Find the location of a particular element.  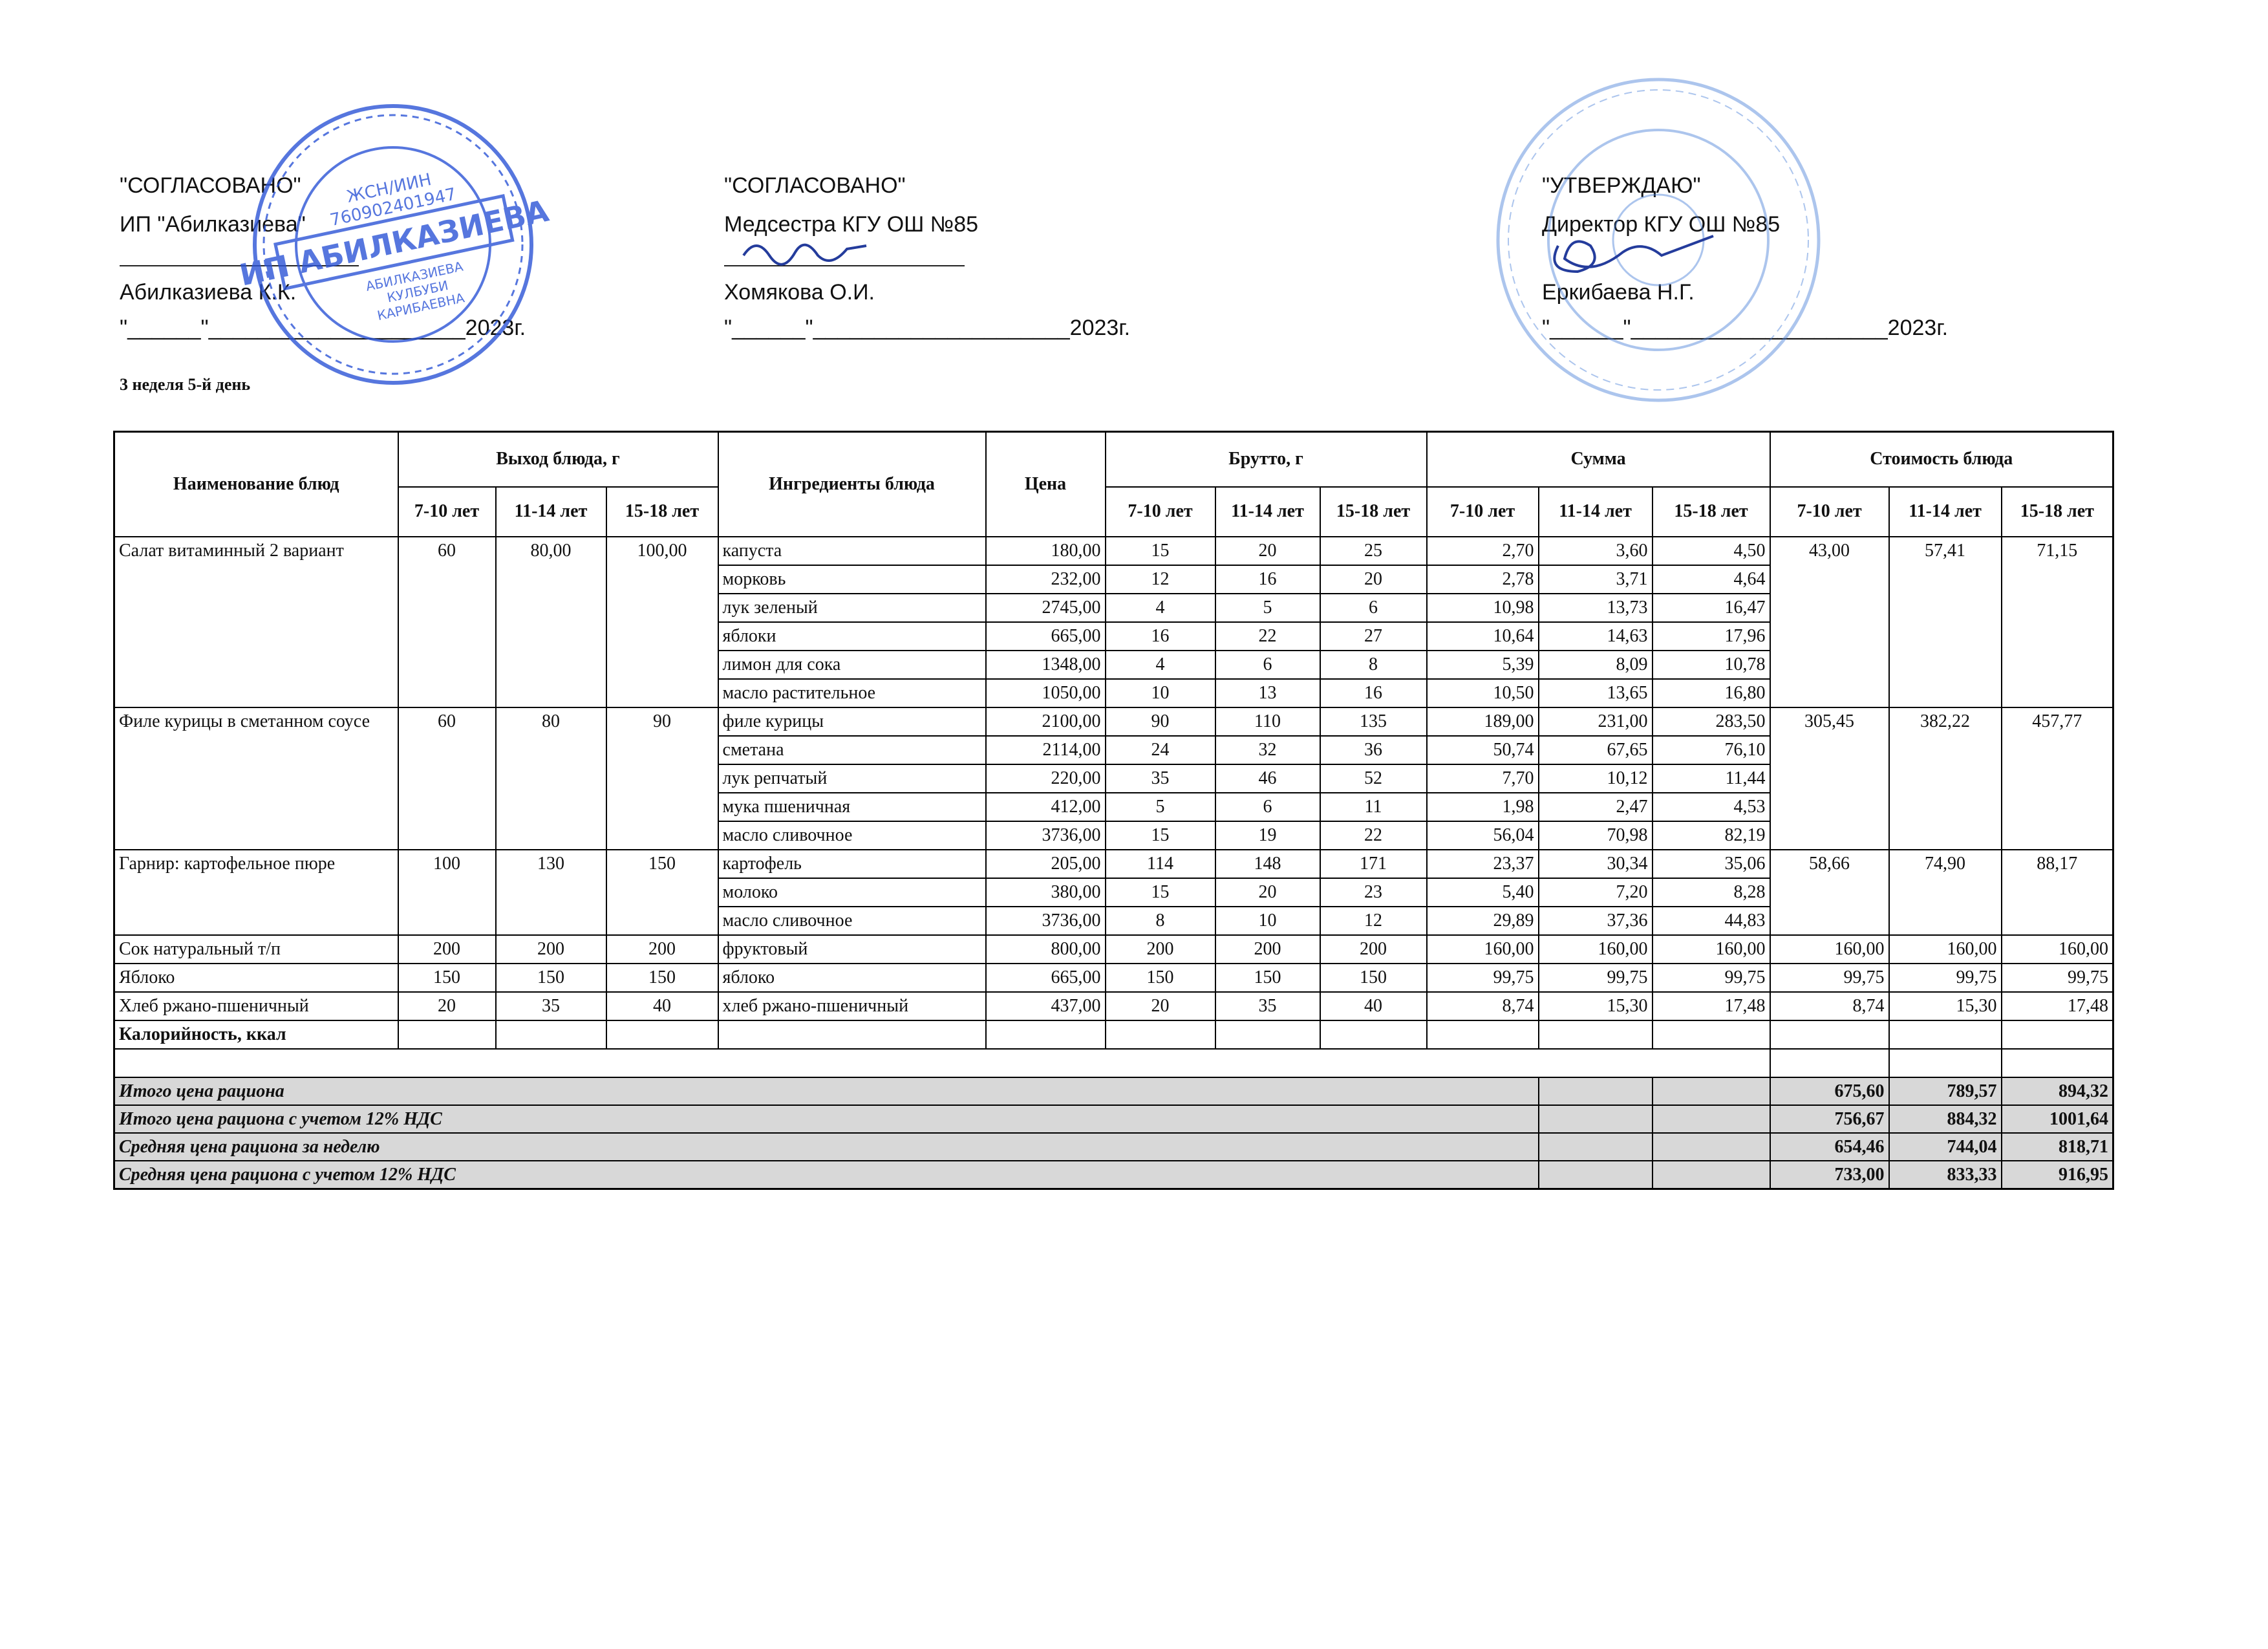

ingredient-brutto: 16 is located at coordinates (1160, 636).